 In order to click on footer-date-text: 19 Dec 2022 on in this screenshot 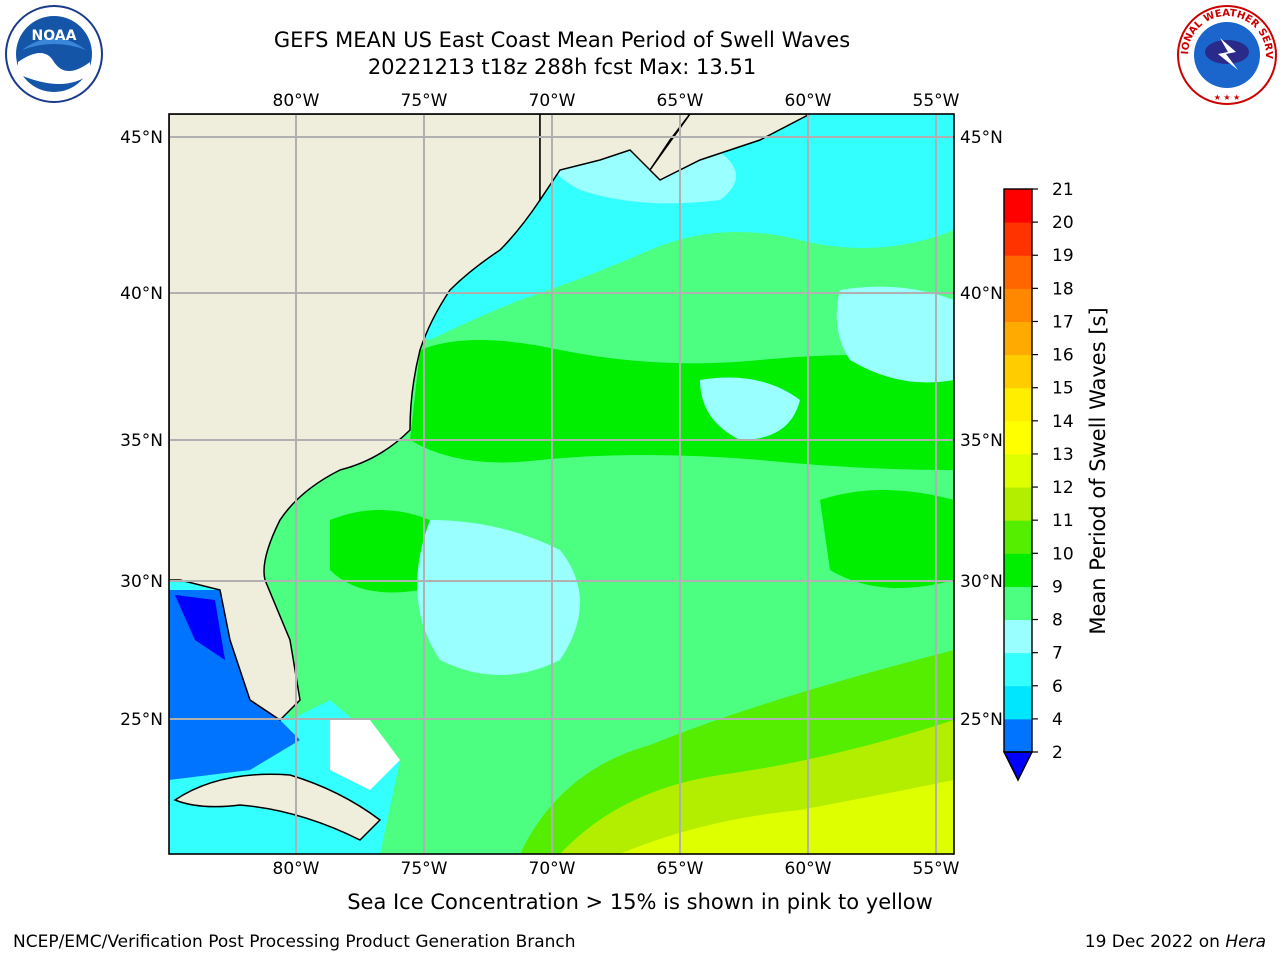, I will do `click(1155, 942)`.